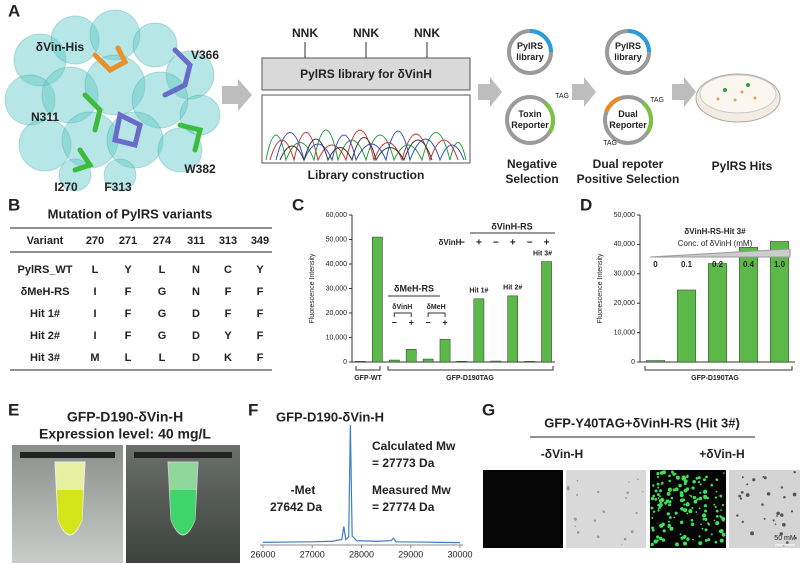 Image resolution: width=800 pixels, height=564 pixels. What do you see at coordinates (44, 270) in the screenshot?
I see `table-cell: PylRS_WT` at bounding box center [44, 270].